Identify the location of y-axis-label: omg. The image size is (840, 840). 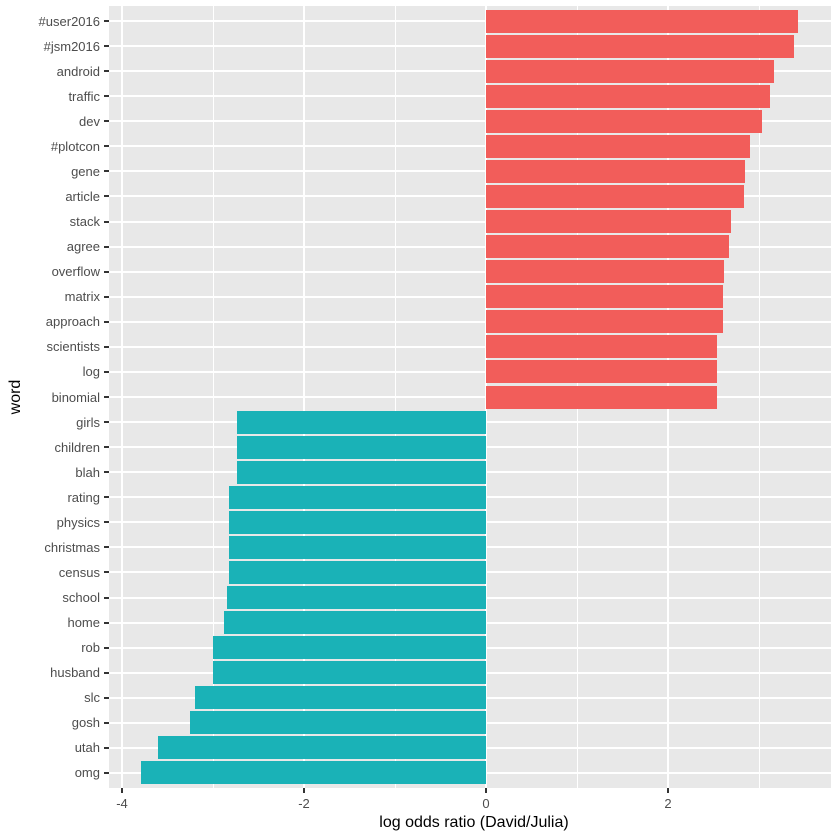
(87, 773).